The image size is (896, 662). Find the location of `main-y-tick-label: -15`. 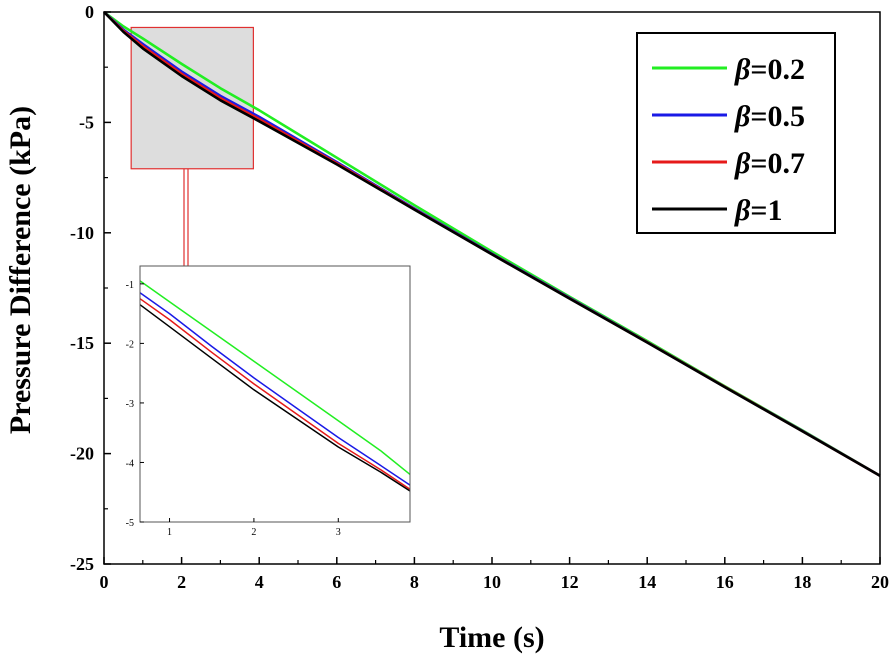

main-y-tick-label: -15 is located at coordinates (82, 343).